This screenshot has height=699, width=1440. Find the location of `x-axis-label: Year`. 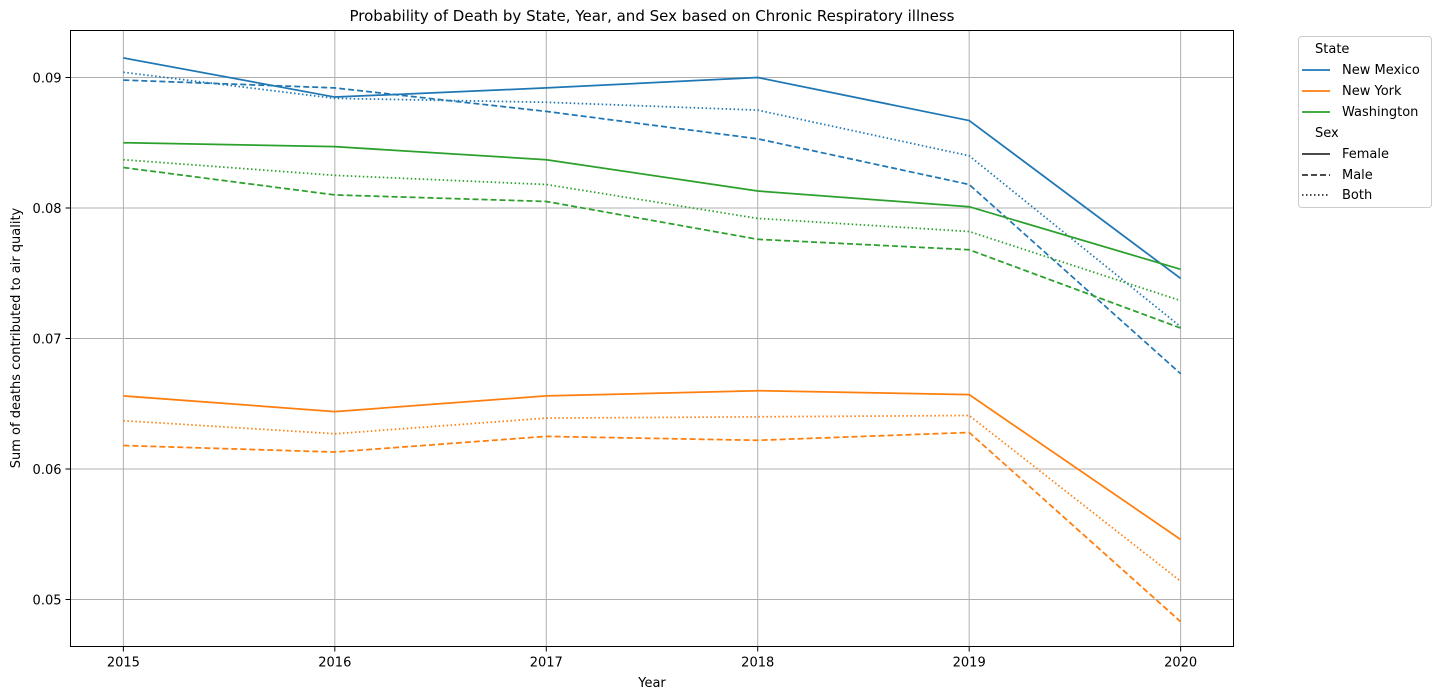

x-axis-label: Year is located at coordinates (651, 683).